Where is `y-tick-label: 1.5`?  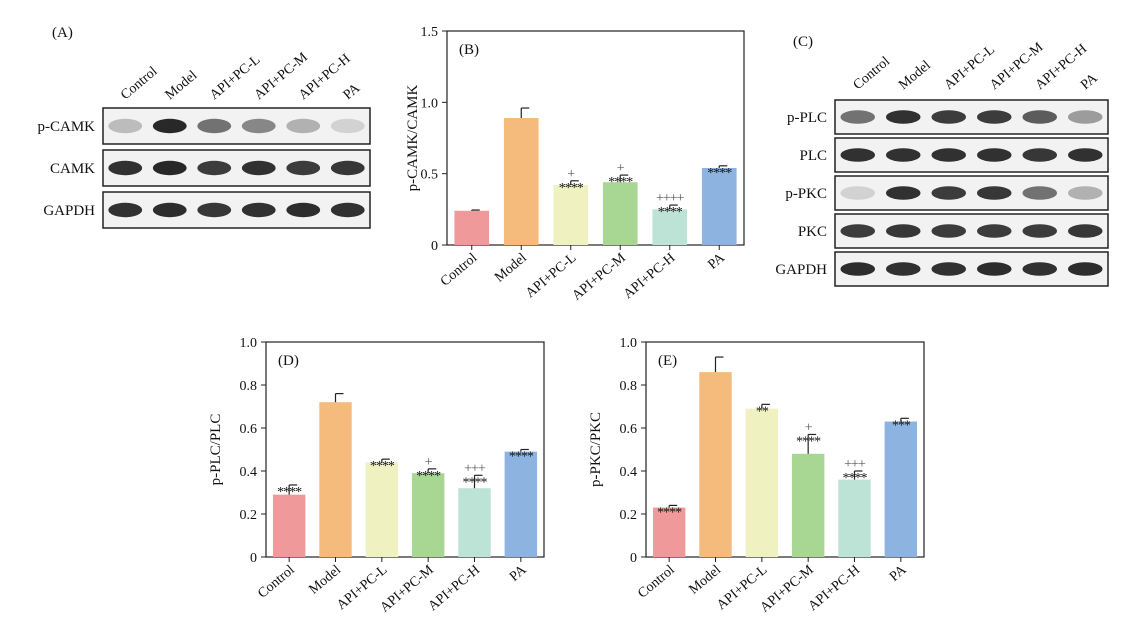
y-tick-label: 1.5 is located at coordinates (430, 32).